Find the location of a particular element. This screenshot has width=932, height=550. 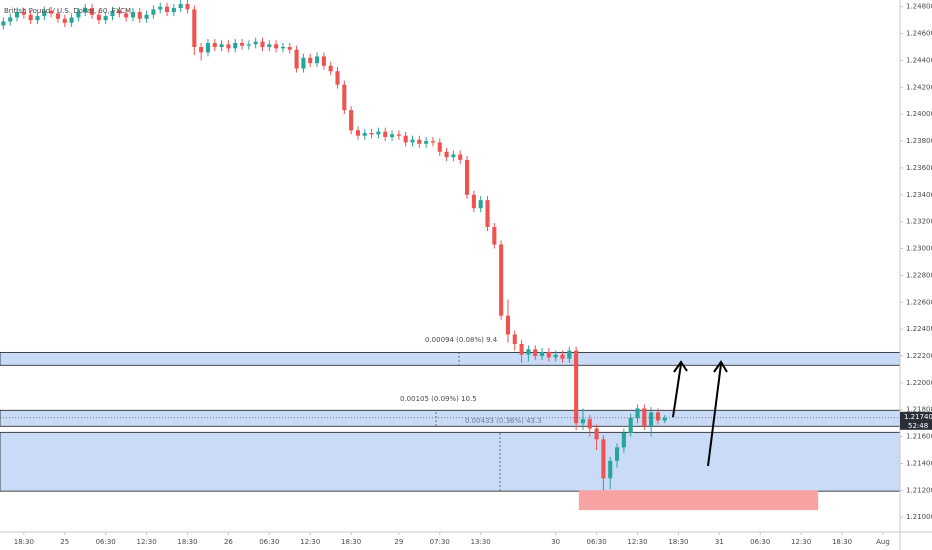

countdown: 52:48 is located at coordinates (918, 426).